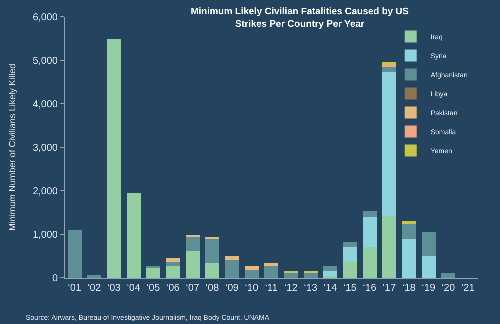 Image resolution: width=500 pixels, height=324 pixels. I want to click on x-tick-label: ‘16, so click(370, 288).